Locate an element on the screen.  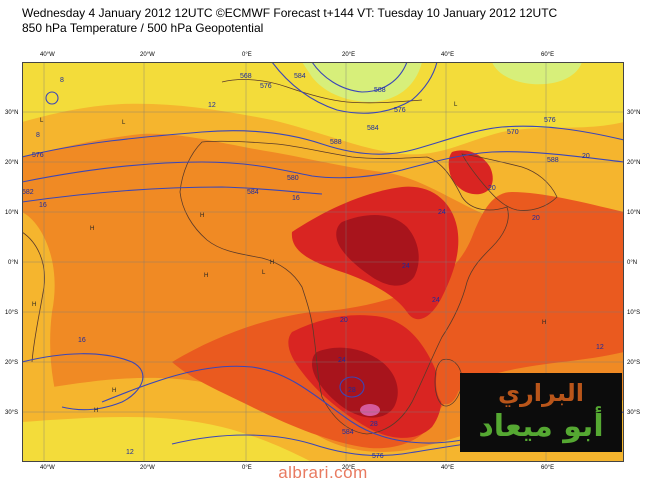
temp-region-yellow-south is located at coordinates (167, 439).